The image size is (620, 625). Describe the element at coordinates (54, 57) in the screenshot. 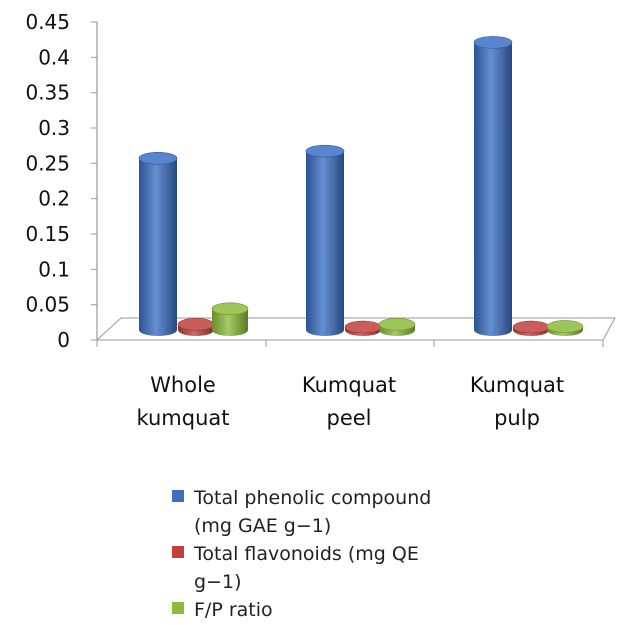

I see `y-tick-label: 0.4` at that location.